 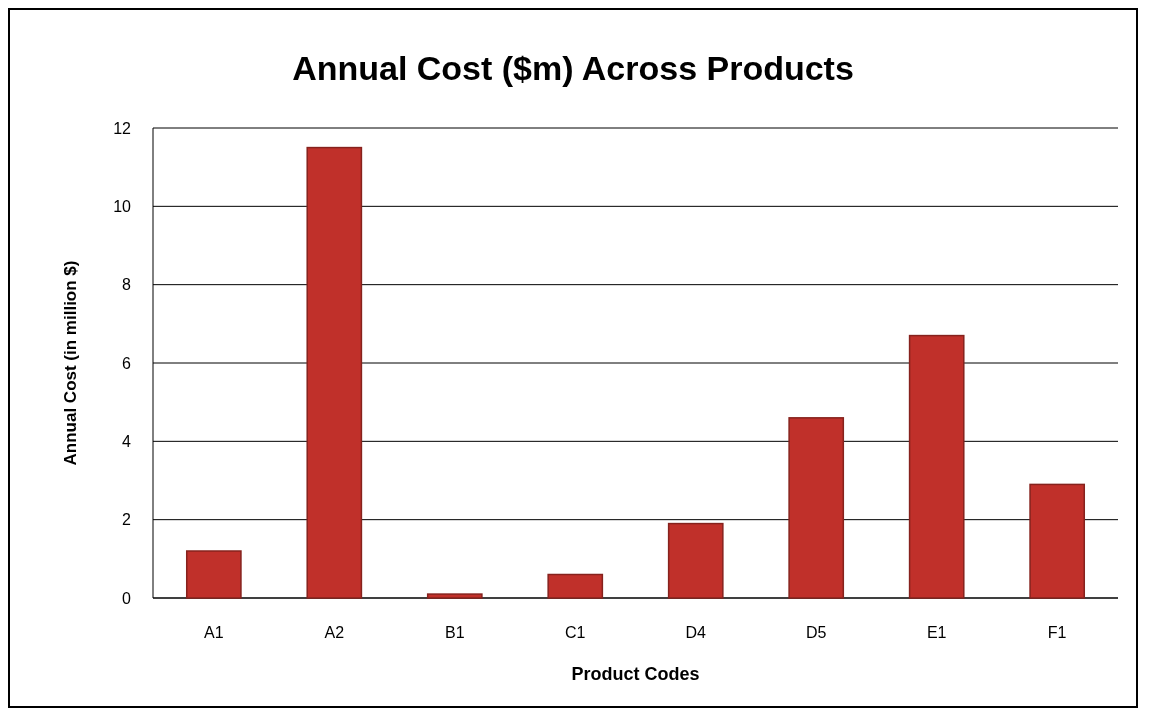 What do you see at coordinates (127, 520) in the screenshot?
I see `y-tick-label: 2` at bounding box center [127, 520].